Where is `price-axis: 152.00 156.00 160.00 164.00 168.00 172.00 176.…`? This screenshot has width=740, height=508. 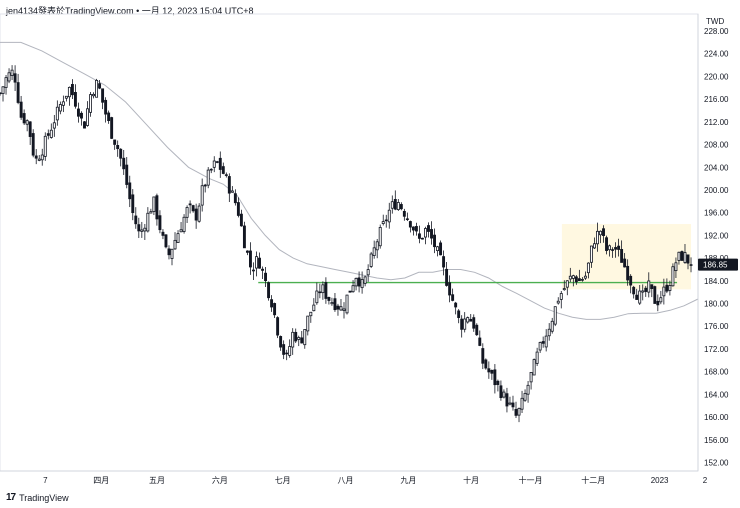
price-axis: 152.00 156.00 160.00 164.00 168.00 172.00 176.… is located at coordinates (713, 242).